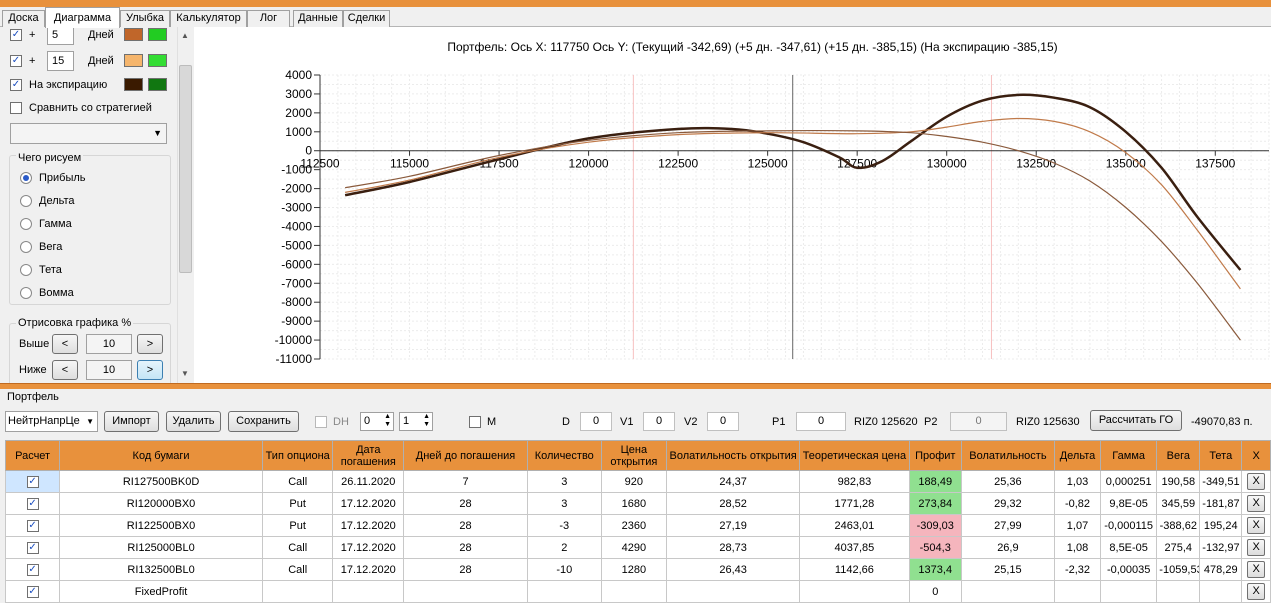  I want to click on cell-expiry-date, so click(368, 591).